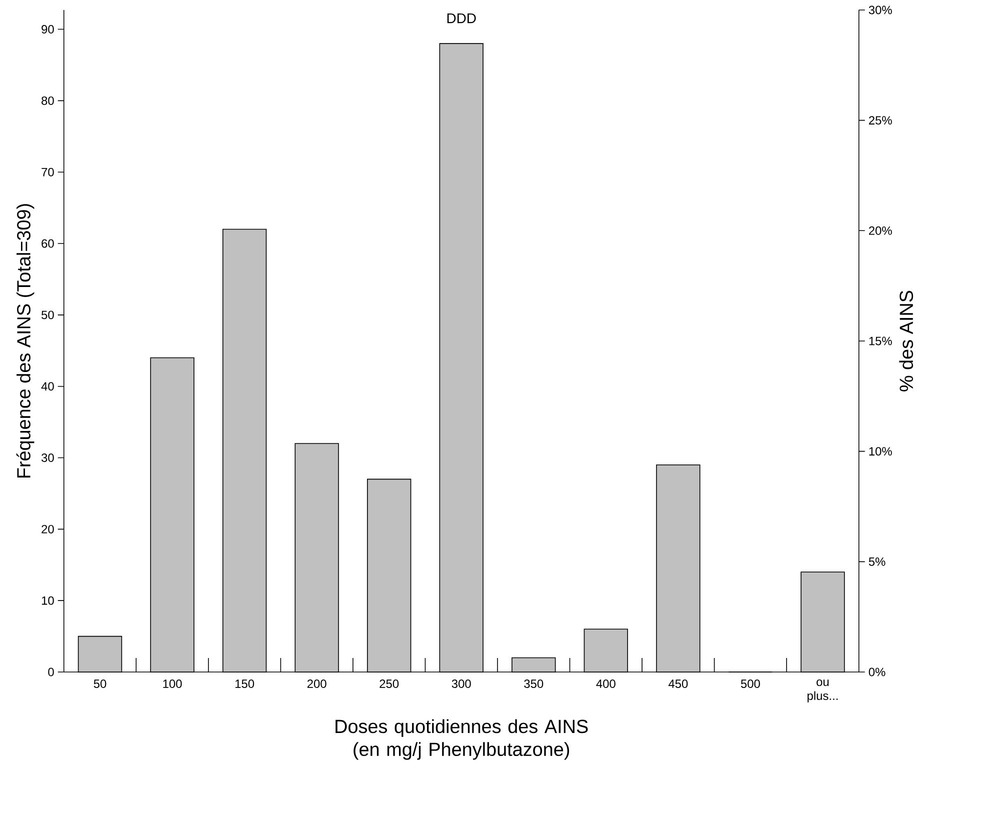  Describe the element at coordinates (880, 341) in the screenshot. I see `y2-tick-label: 15%` at that location.